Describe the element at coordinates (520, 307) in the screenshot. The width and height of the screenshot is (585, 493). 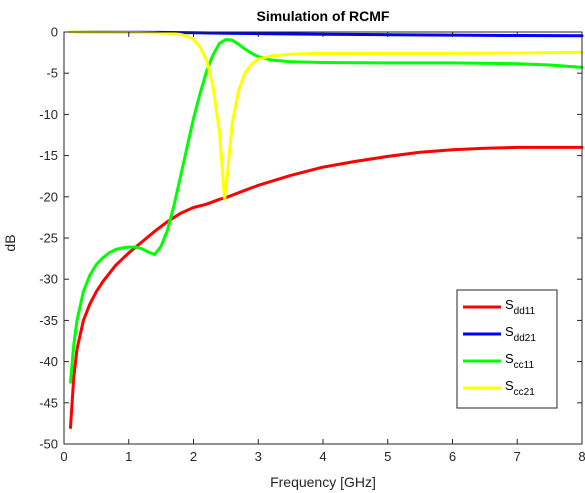
I see `legend-label-dd11: Sdd11` at that location.